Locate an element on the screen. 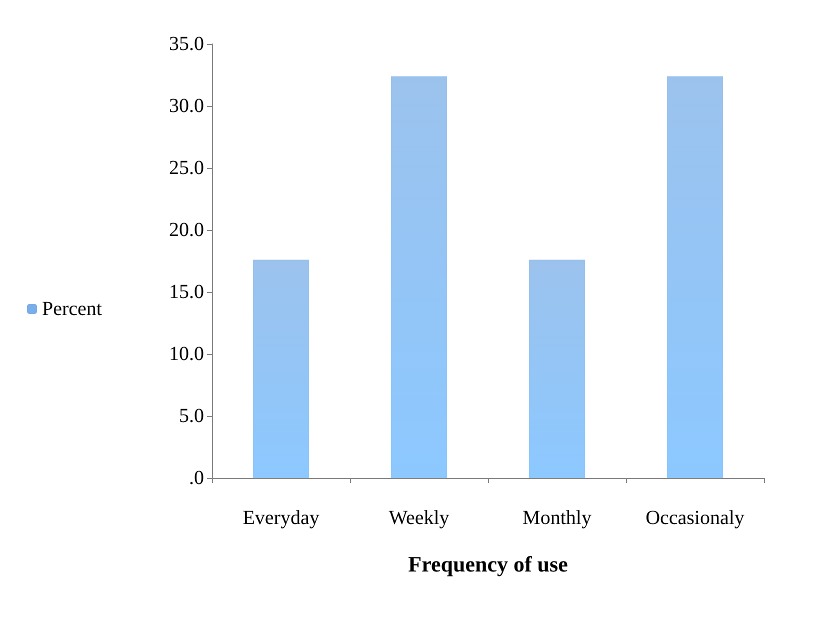 Image resolution: width=814 pixels, height=618 pixels. y-tick-label: 30.0 is located at coordinates (186, 106).